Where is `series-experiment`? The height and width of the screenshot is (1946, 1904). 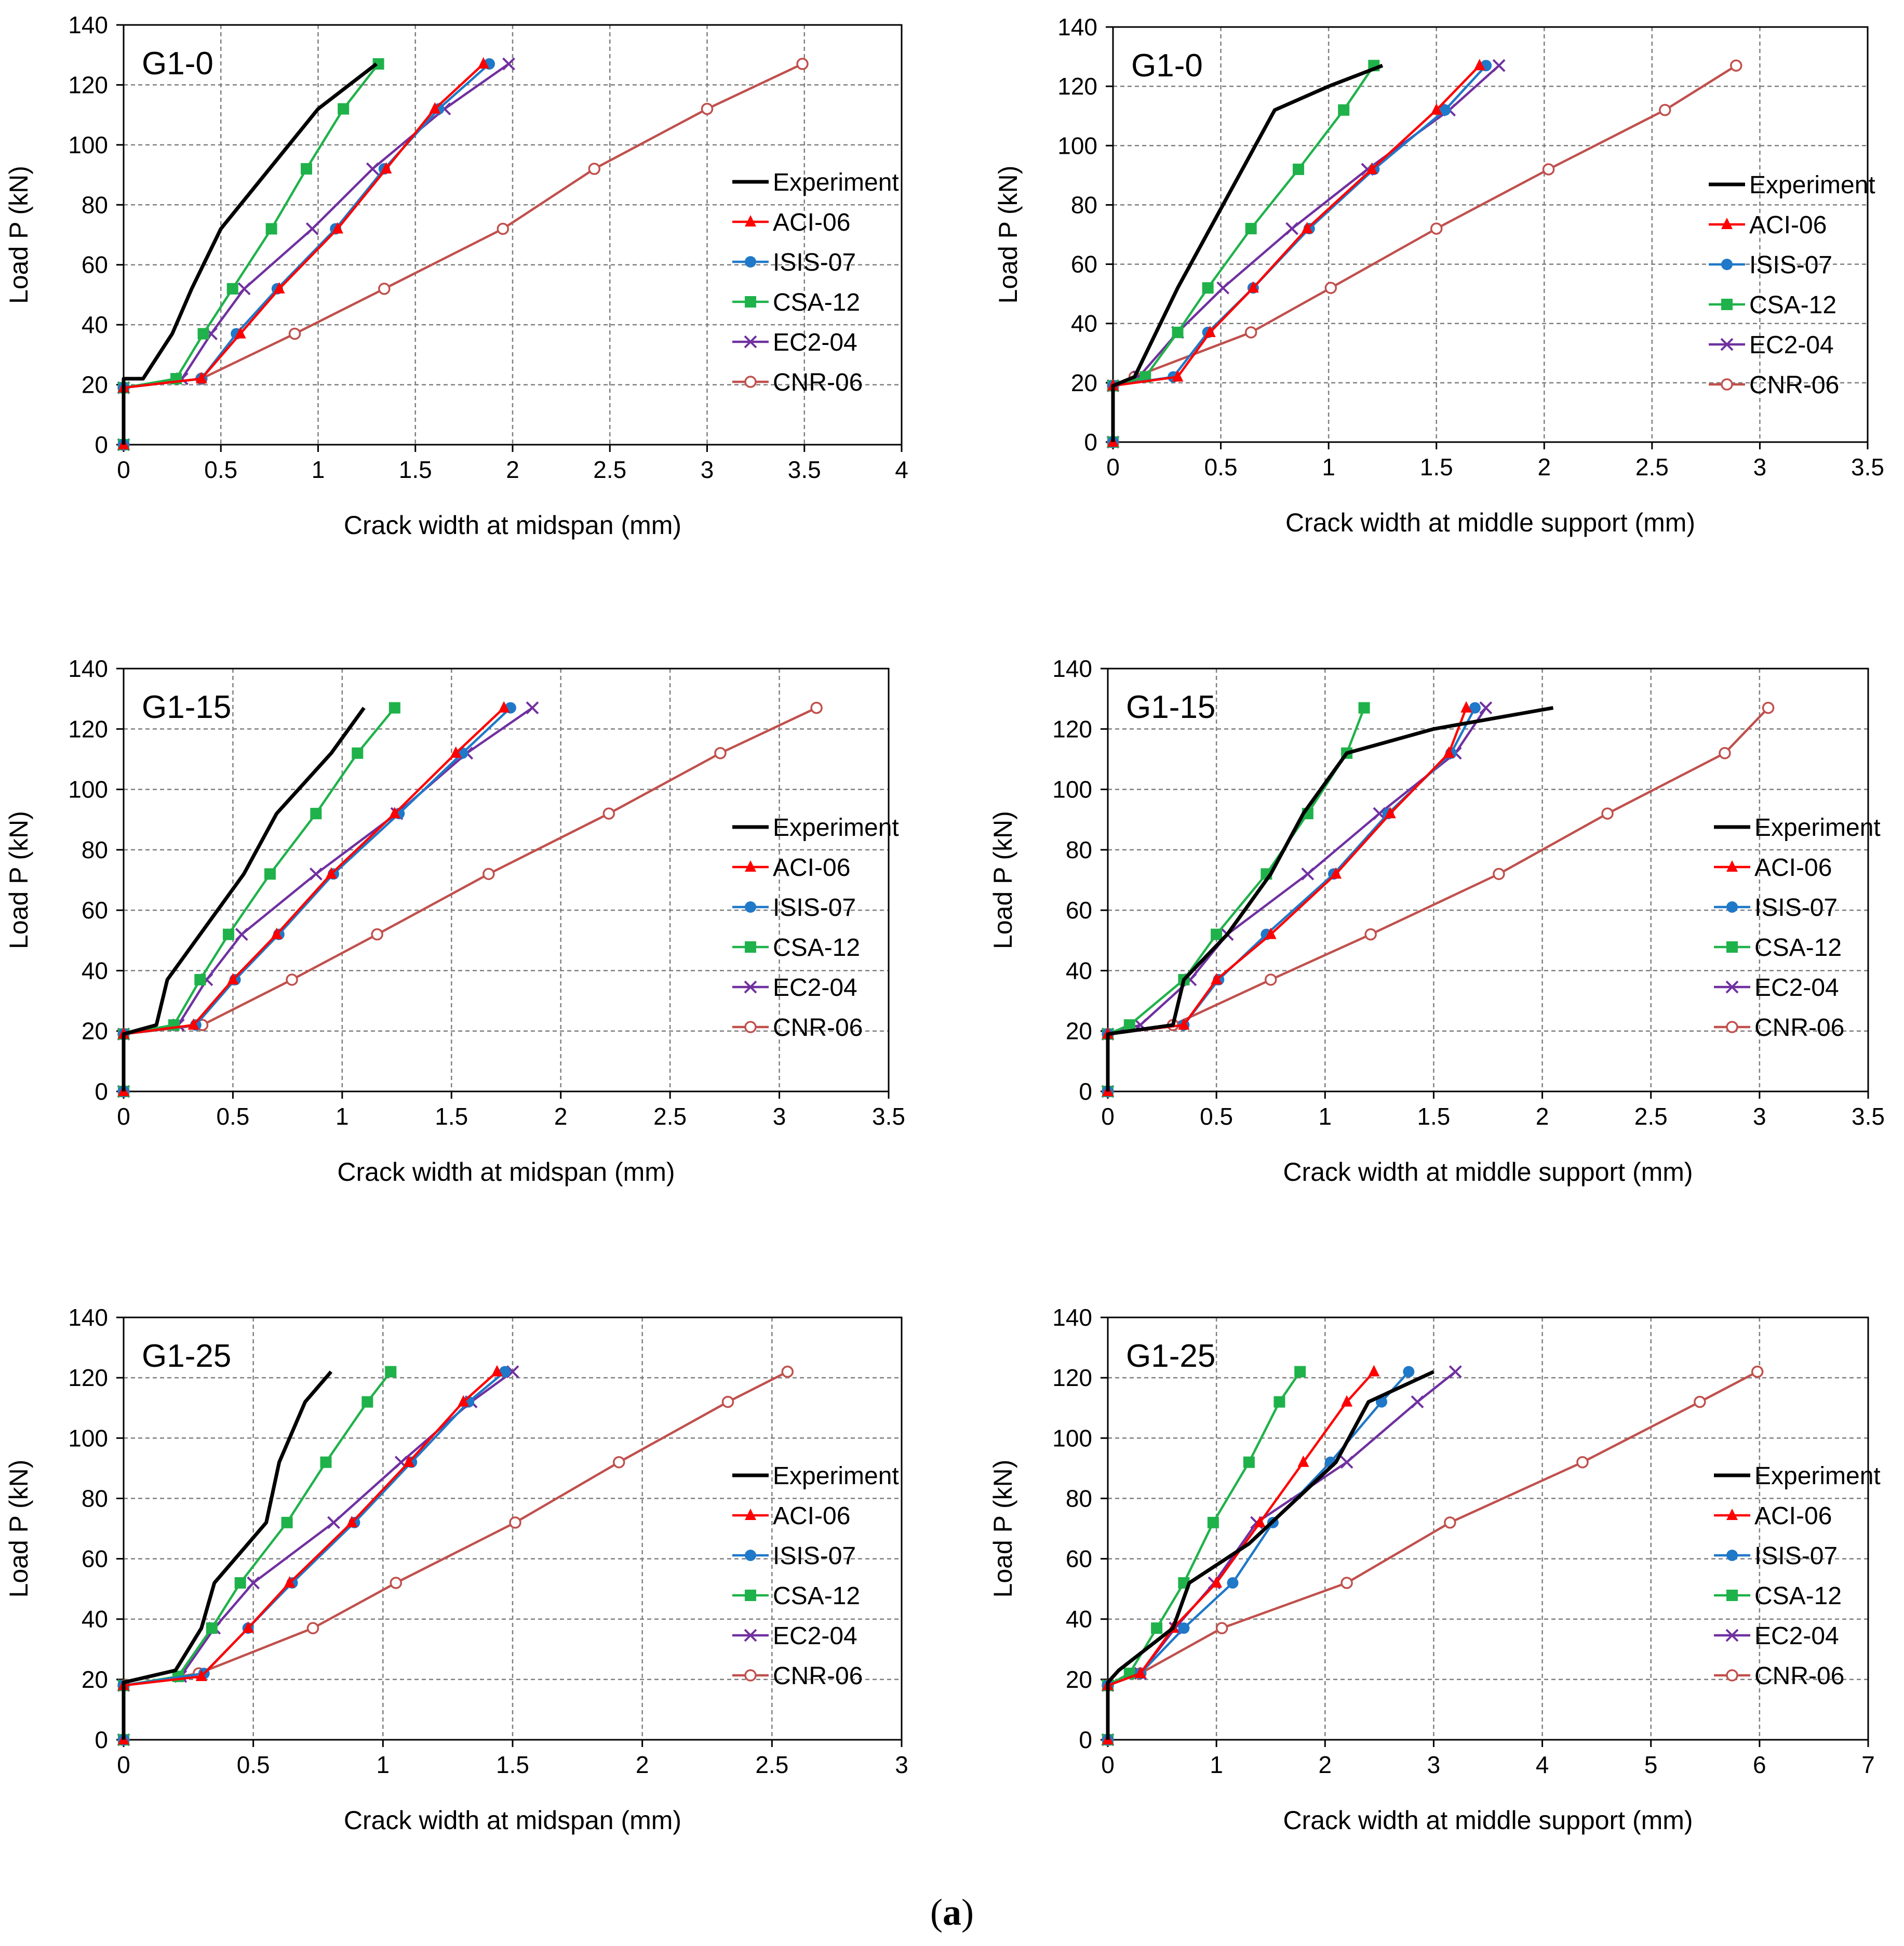
series-experiment is located at coordinates (1330, 899).